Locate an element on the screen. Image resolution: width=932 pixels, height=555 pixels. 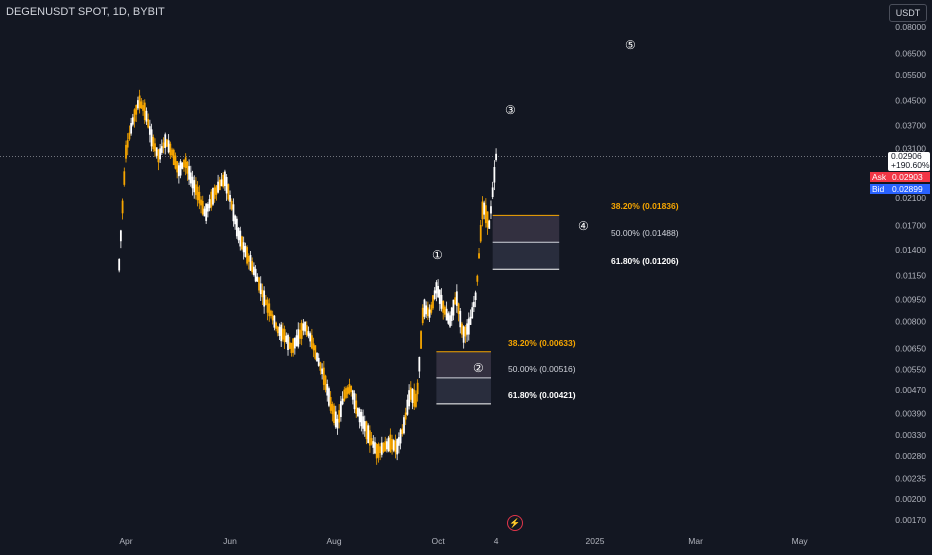
price-tick-label: 0.02100 is located at coordinates (910, 198).